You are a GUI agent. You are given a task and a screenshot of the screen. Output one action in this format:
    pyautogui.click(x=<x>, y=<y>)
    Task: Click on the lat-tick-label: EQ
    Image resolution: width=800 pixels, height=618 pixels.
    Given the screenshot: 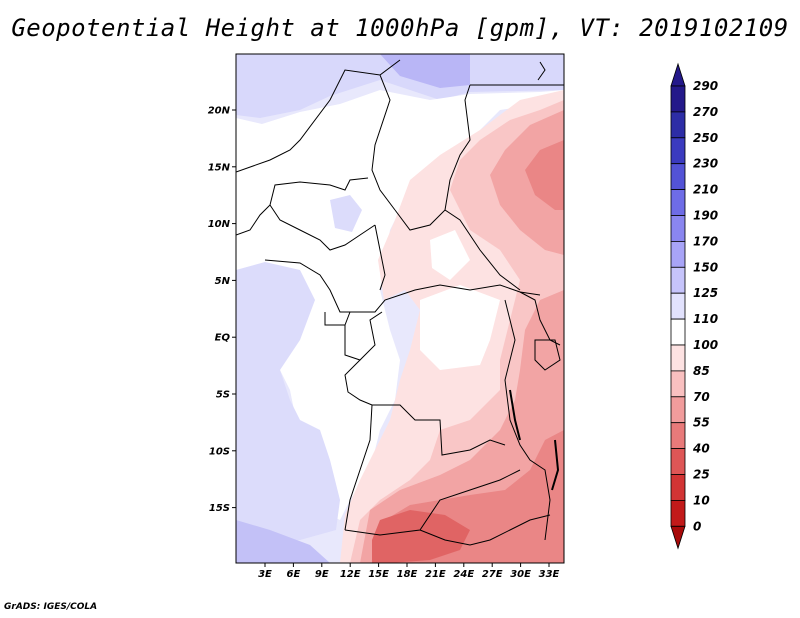 What is the action you would take?
    pyautogui.click(x=223, y=338)
    